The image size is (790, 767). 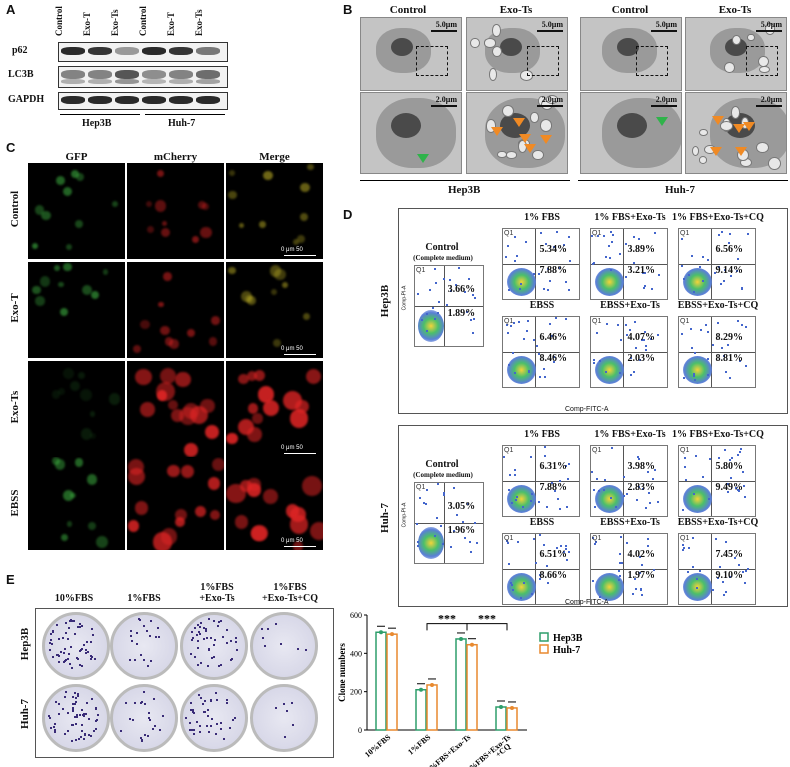 What do you see at coordinates (587, 409) in the screenshot?
I see `x-axis-label: Comp-FITC-A` at bounding box center [587, 409].